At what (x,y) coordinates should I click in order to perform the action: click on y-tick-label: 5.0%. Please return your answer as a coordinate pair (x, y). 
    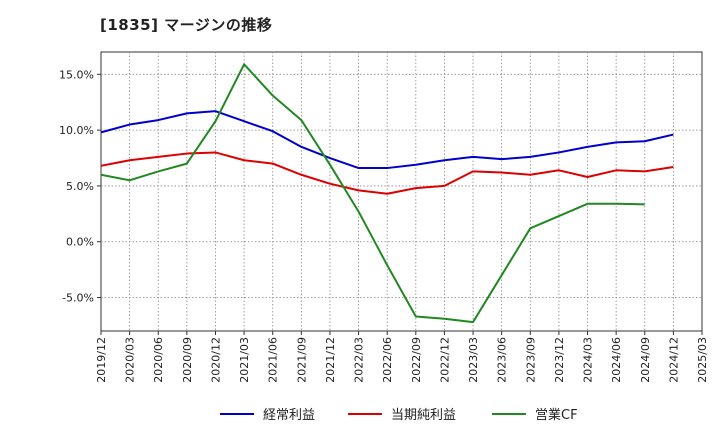
    Looking at the image, I should click on (80, 186).